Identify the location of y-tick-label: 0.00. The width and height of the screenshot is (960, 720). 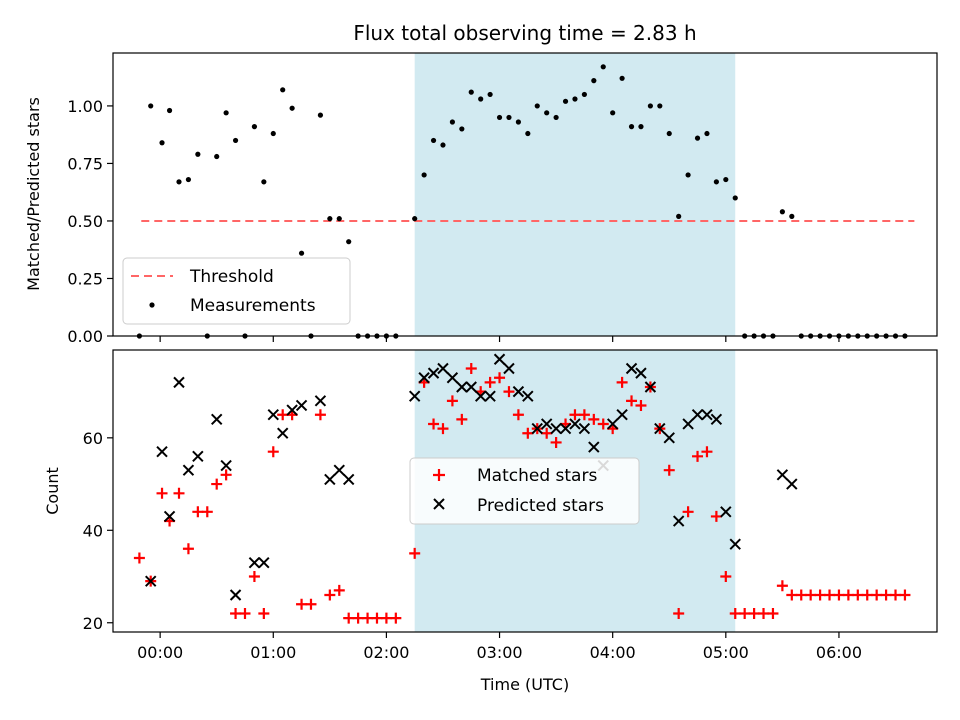
(85, 336).